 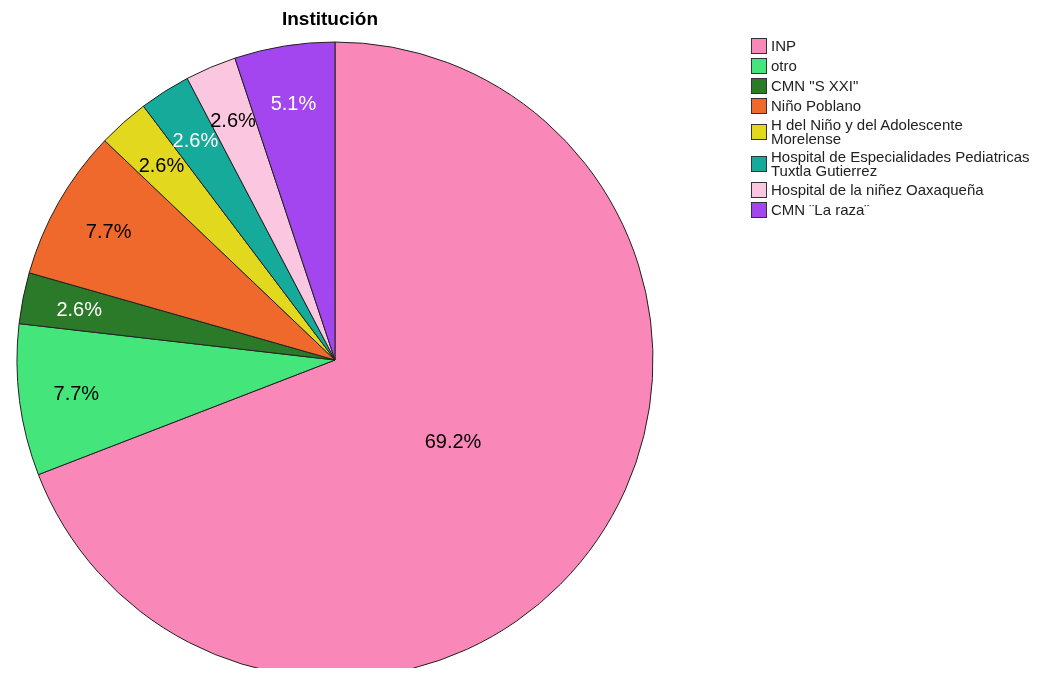 What do you see at coordinates (330, 19) in the screenshot?
I see `chart-title: Institución` at bounding box center [330, 19].